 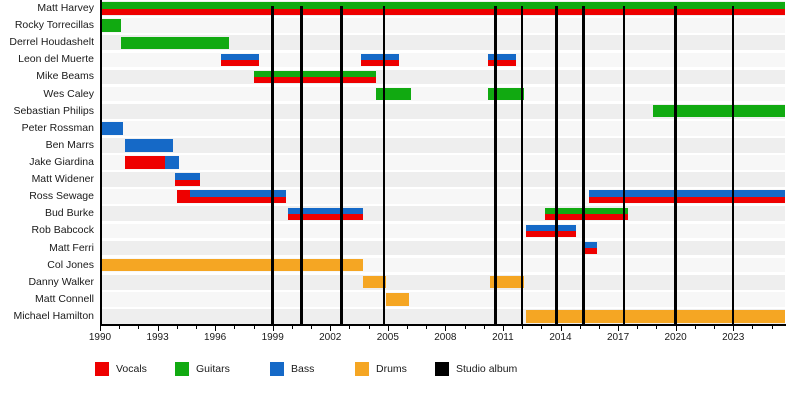 What do you see at coordinates (71, 247) in the screenshot?
I see `member-label-matt-ferri: Matt Ferri` at bounding box center [71, 247].